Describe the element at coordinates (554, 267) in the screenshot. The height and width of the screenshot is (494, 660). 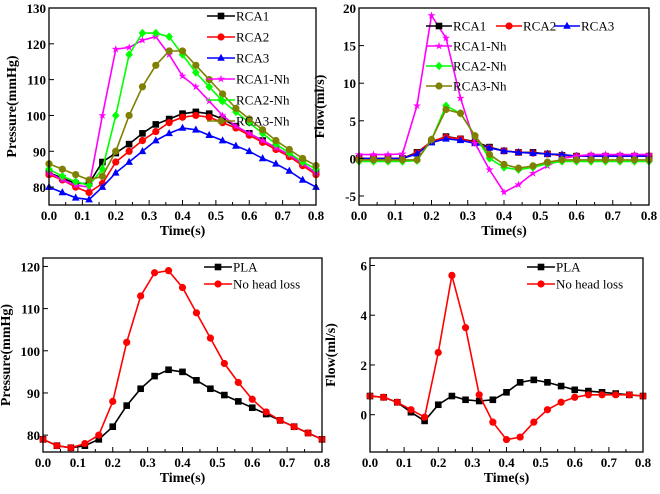
I see `legend-item: PLA` at that location.